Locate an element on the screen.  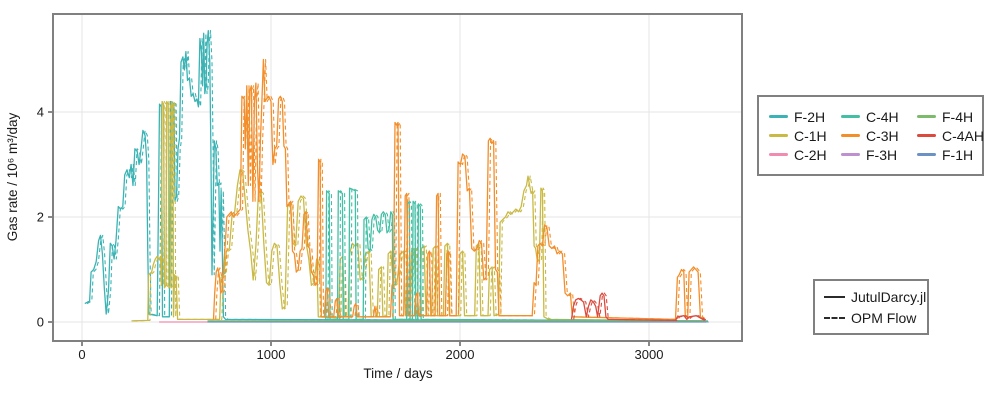
series-line-c-4ah-jutuldarcy is located at coordinates (638, 307).